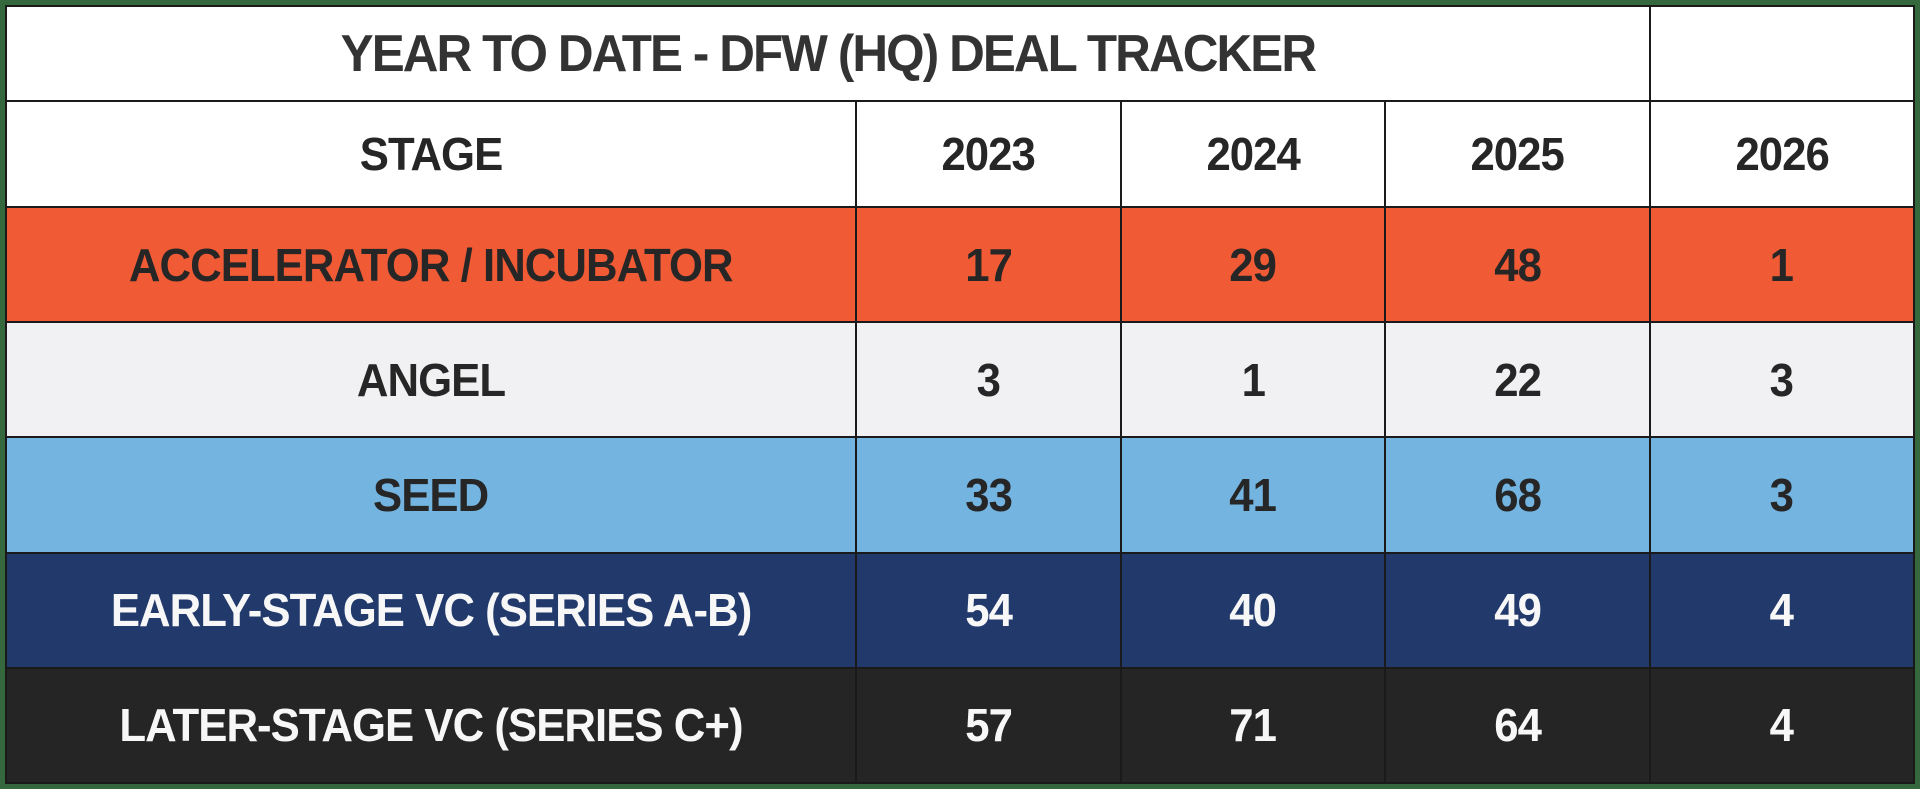 The width and height of the screenshot is (1920, 789). I want to click on data-value: 22, so click(1517, 379).